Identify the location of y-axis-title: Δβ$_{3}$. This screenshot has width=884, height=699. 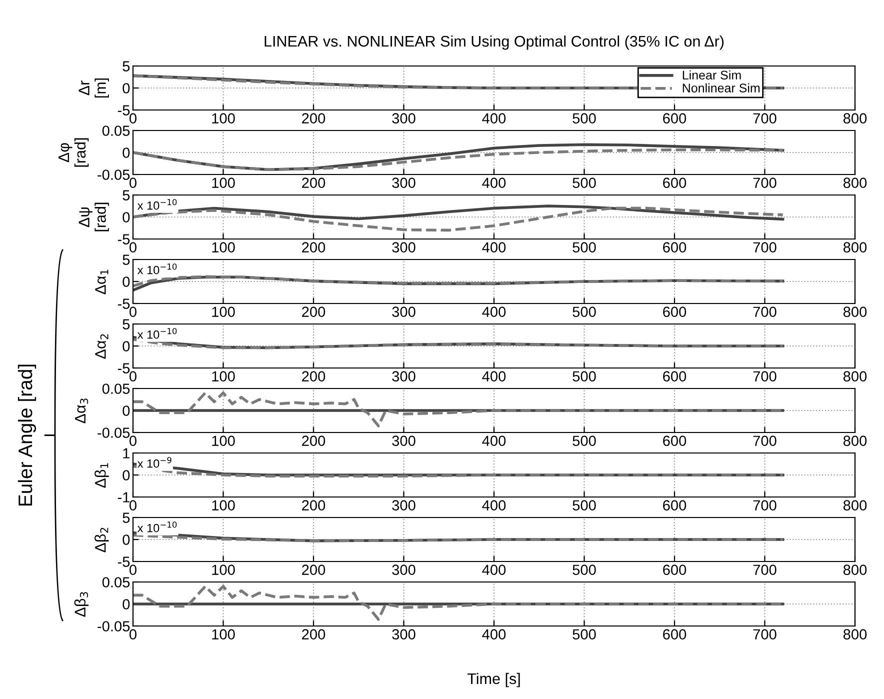
(81, 604).